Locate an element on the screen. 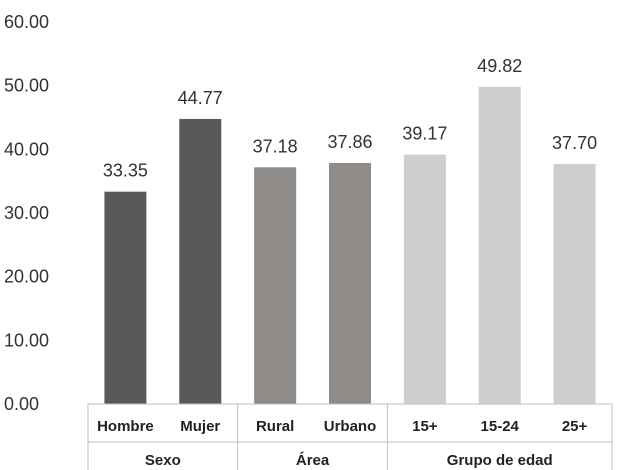 The image size is (618, 470). x-tick-label: Urbano is located at coordinates (350, 426).